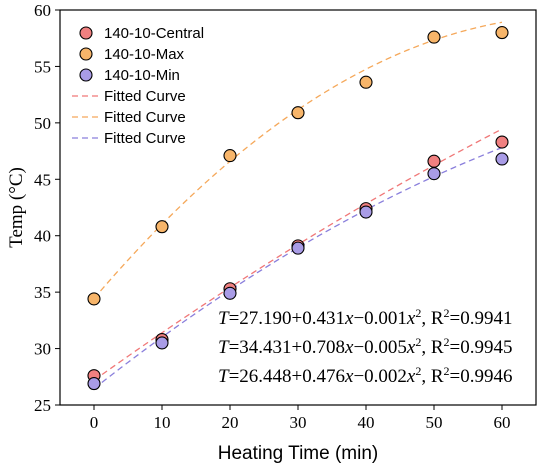  Describe the element at coordinates (16, 207) in the screenshot. I see `y-axis-title: Temp (°C)` at that location.